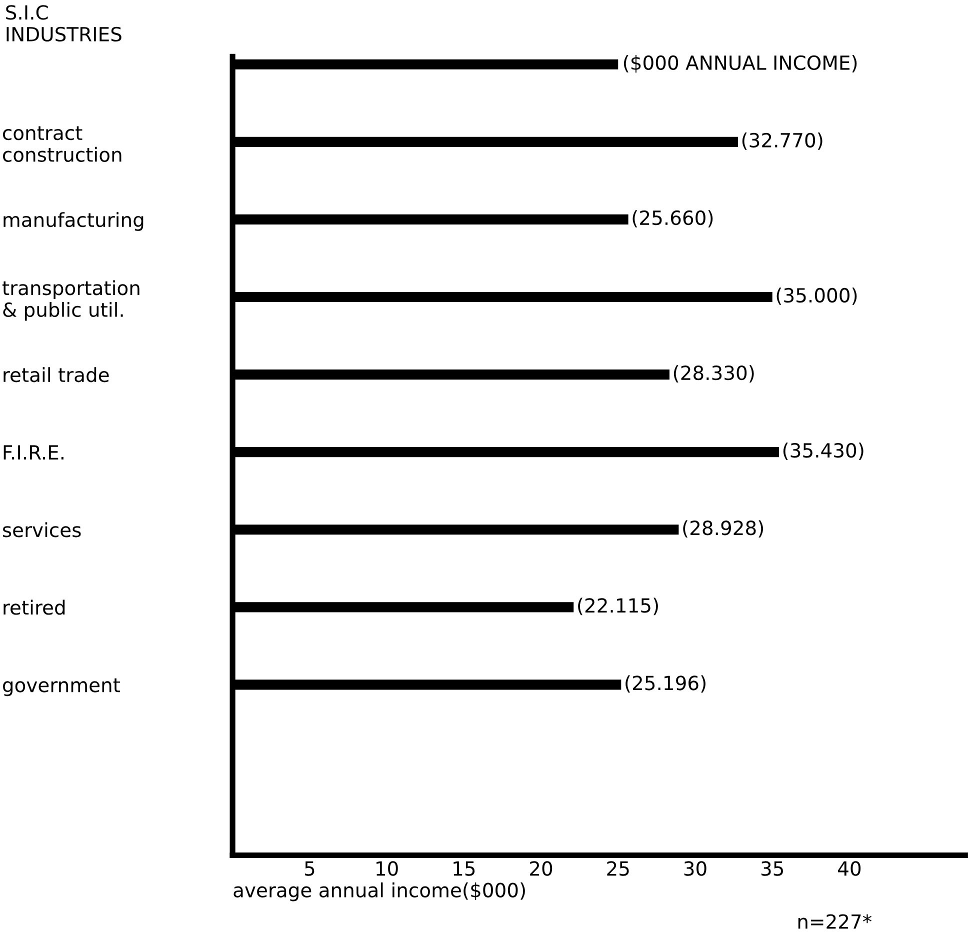 This screenshot has height=944, width=969. What do you see at coordinates (71, 300) in the screenshot?
I see `y-tick-label: transportation & public util.` at bounding box center [71, 300].